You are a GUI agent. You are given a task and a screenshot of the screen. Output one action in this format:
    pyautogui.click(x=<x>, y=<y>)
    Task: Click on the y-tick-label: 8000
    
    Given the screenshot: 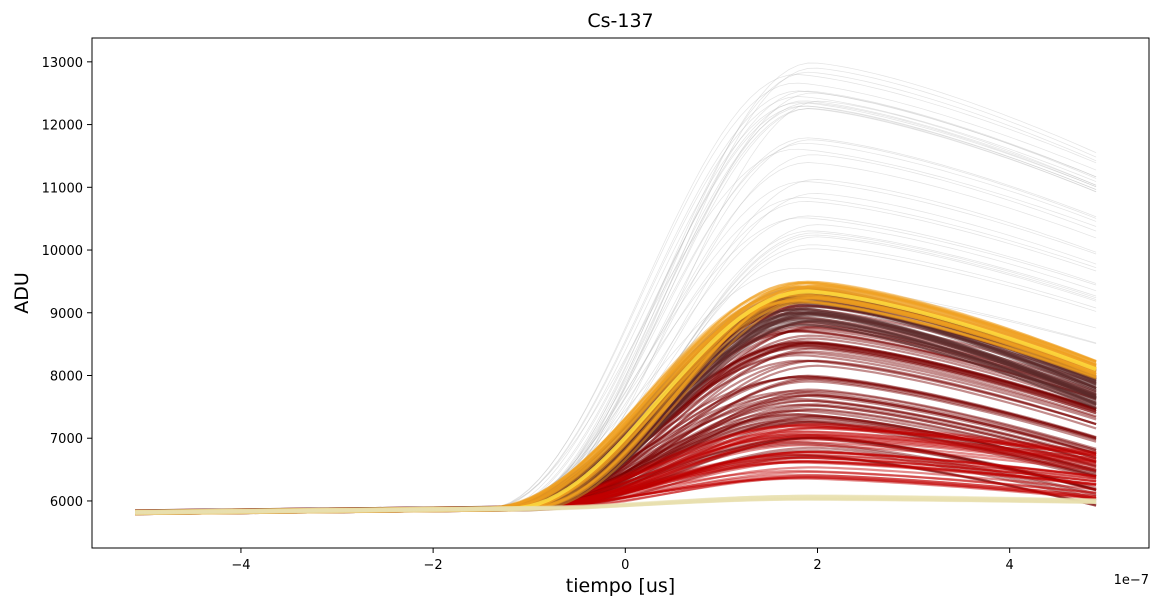 What is the action you would take?
    pyautogui.click(x=66, y=376)
    